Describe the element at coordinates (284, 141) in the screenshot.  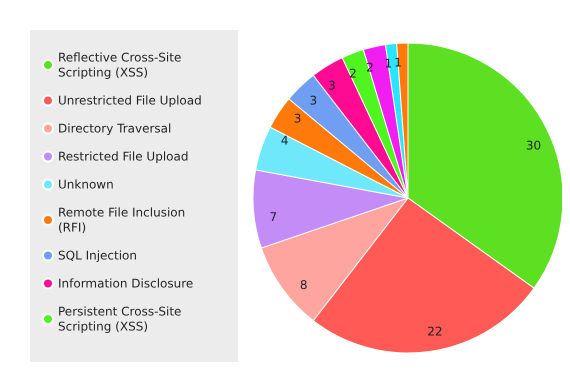
I see `data-label: 4` at that location.